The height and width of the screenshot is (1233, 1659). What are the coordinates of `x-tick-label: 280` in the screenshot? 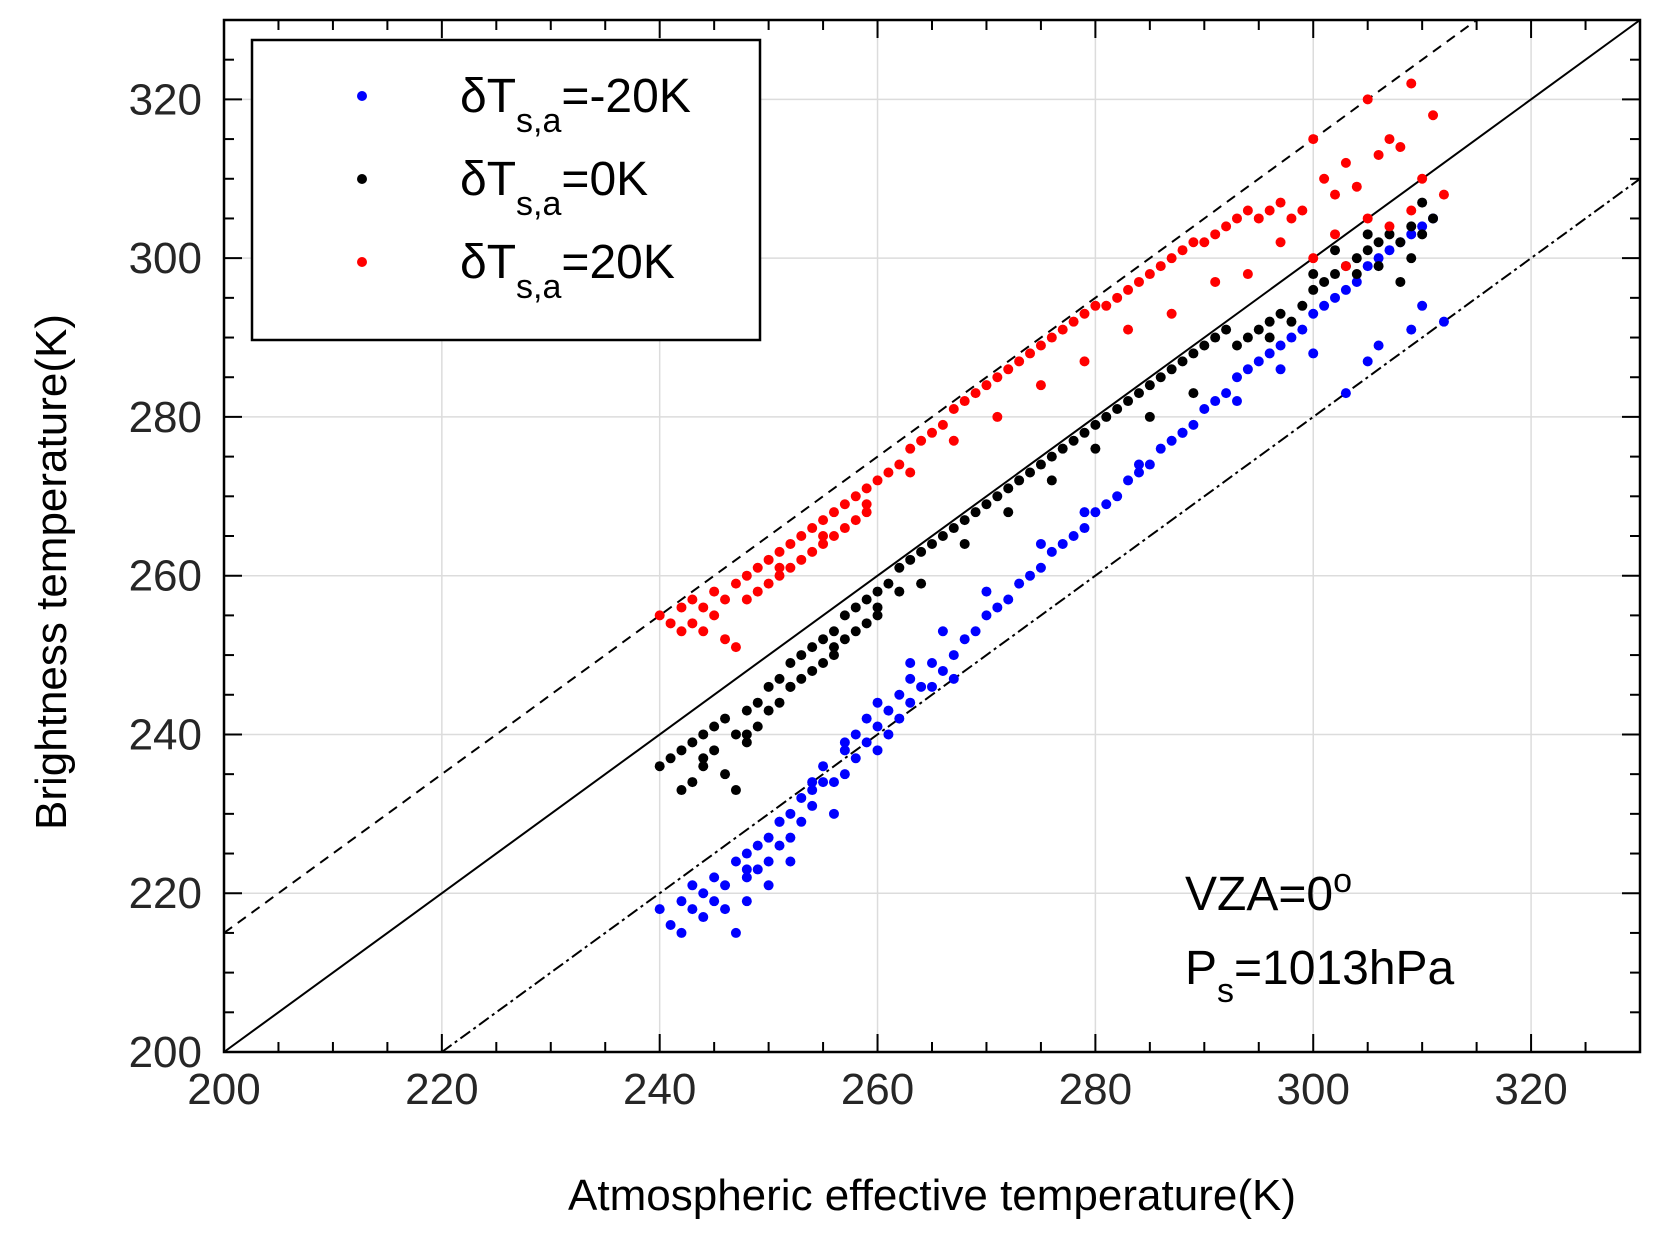 It's located at (1095, 1089).